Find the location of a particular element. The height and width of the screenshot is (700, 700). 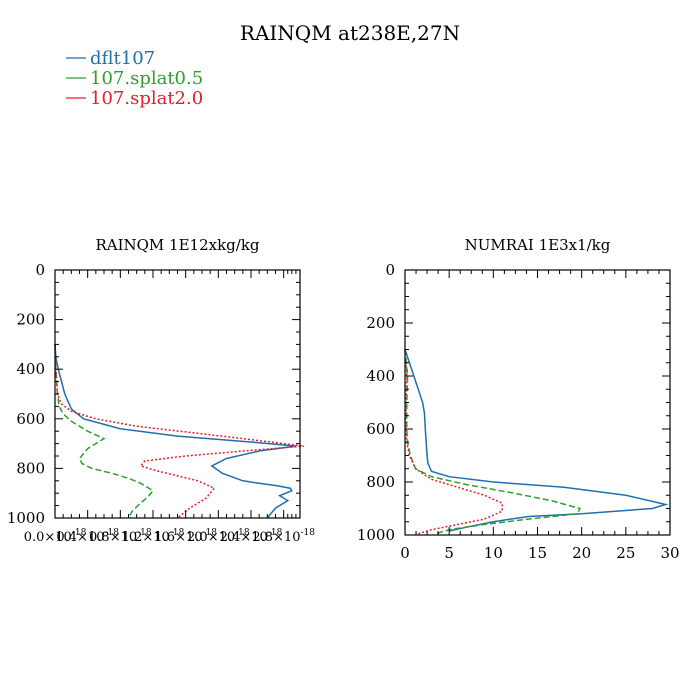

x-tick-label: 0 is located at coordinates (405, 553).